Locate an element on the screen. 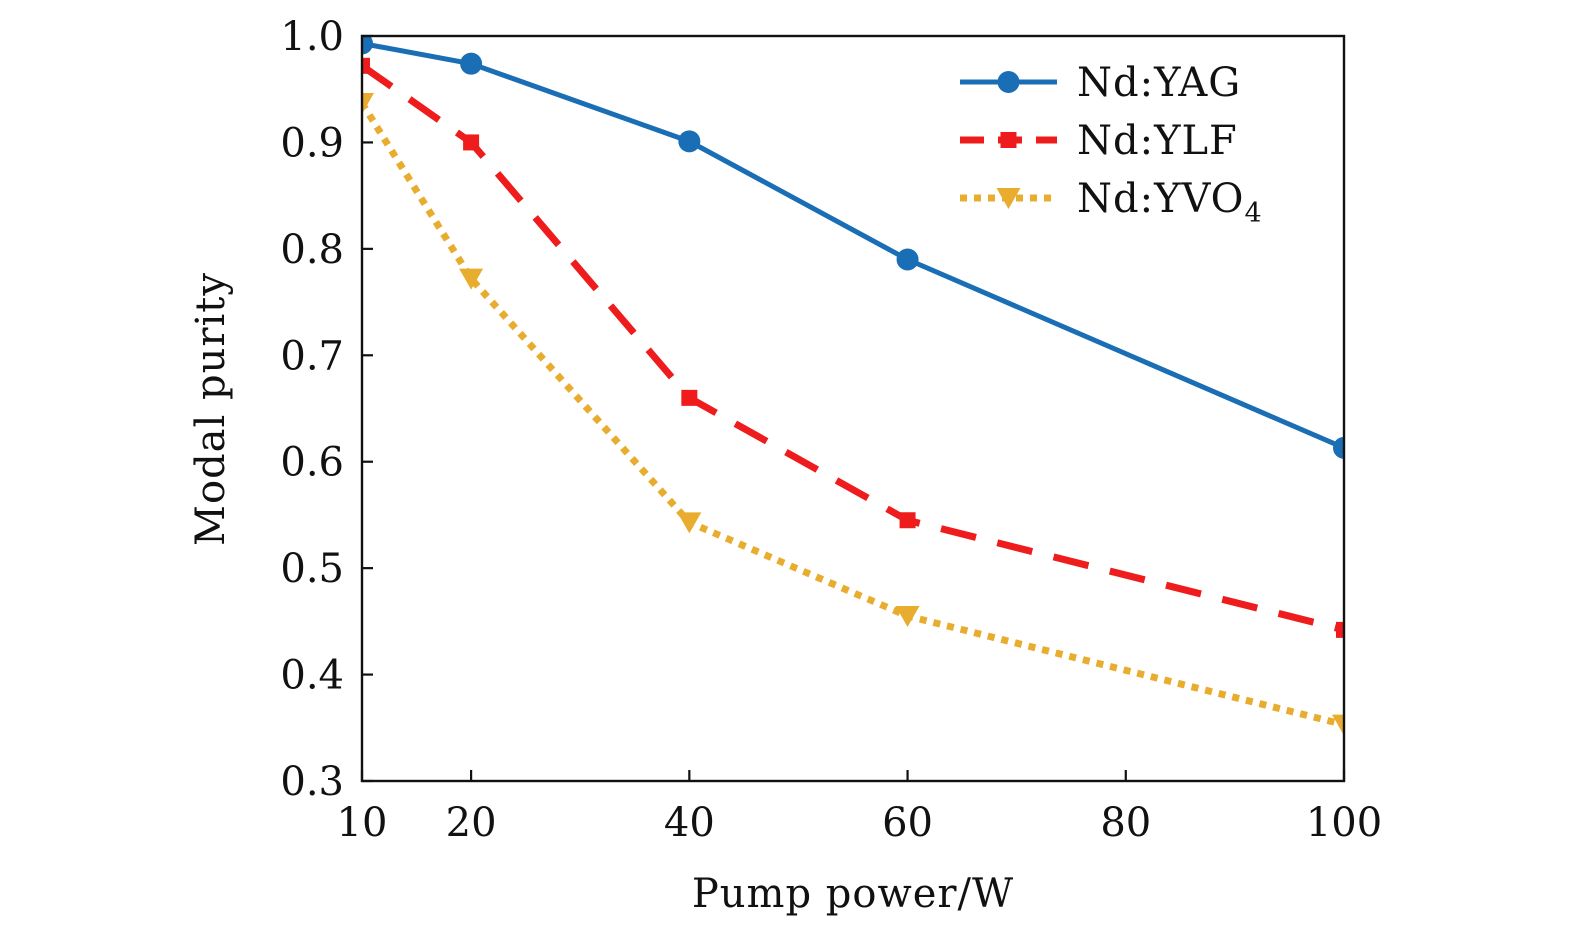 The width and height of the screenshot is (1575, 935). x-tick-label: 40 is located at coordinates (689, 823).